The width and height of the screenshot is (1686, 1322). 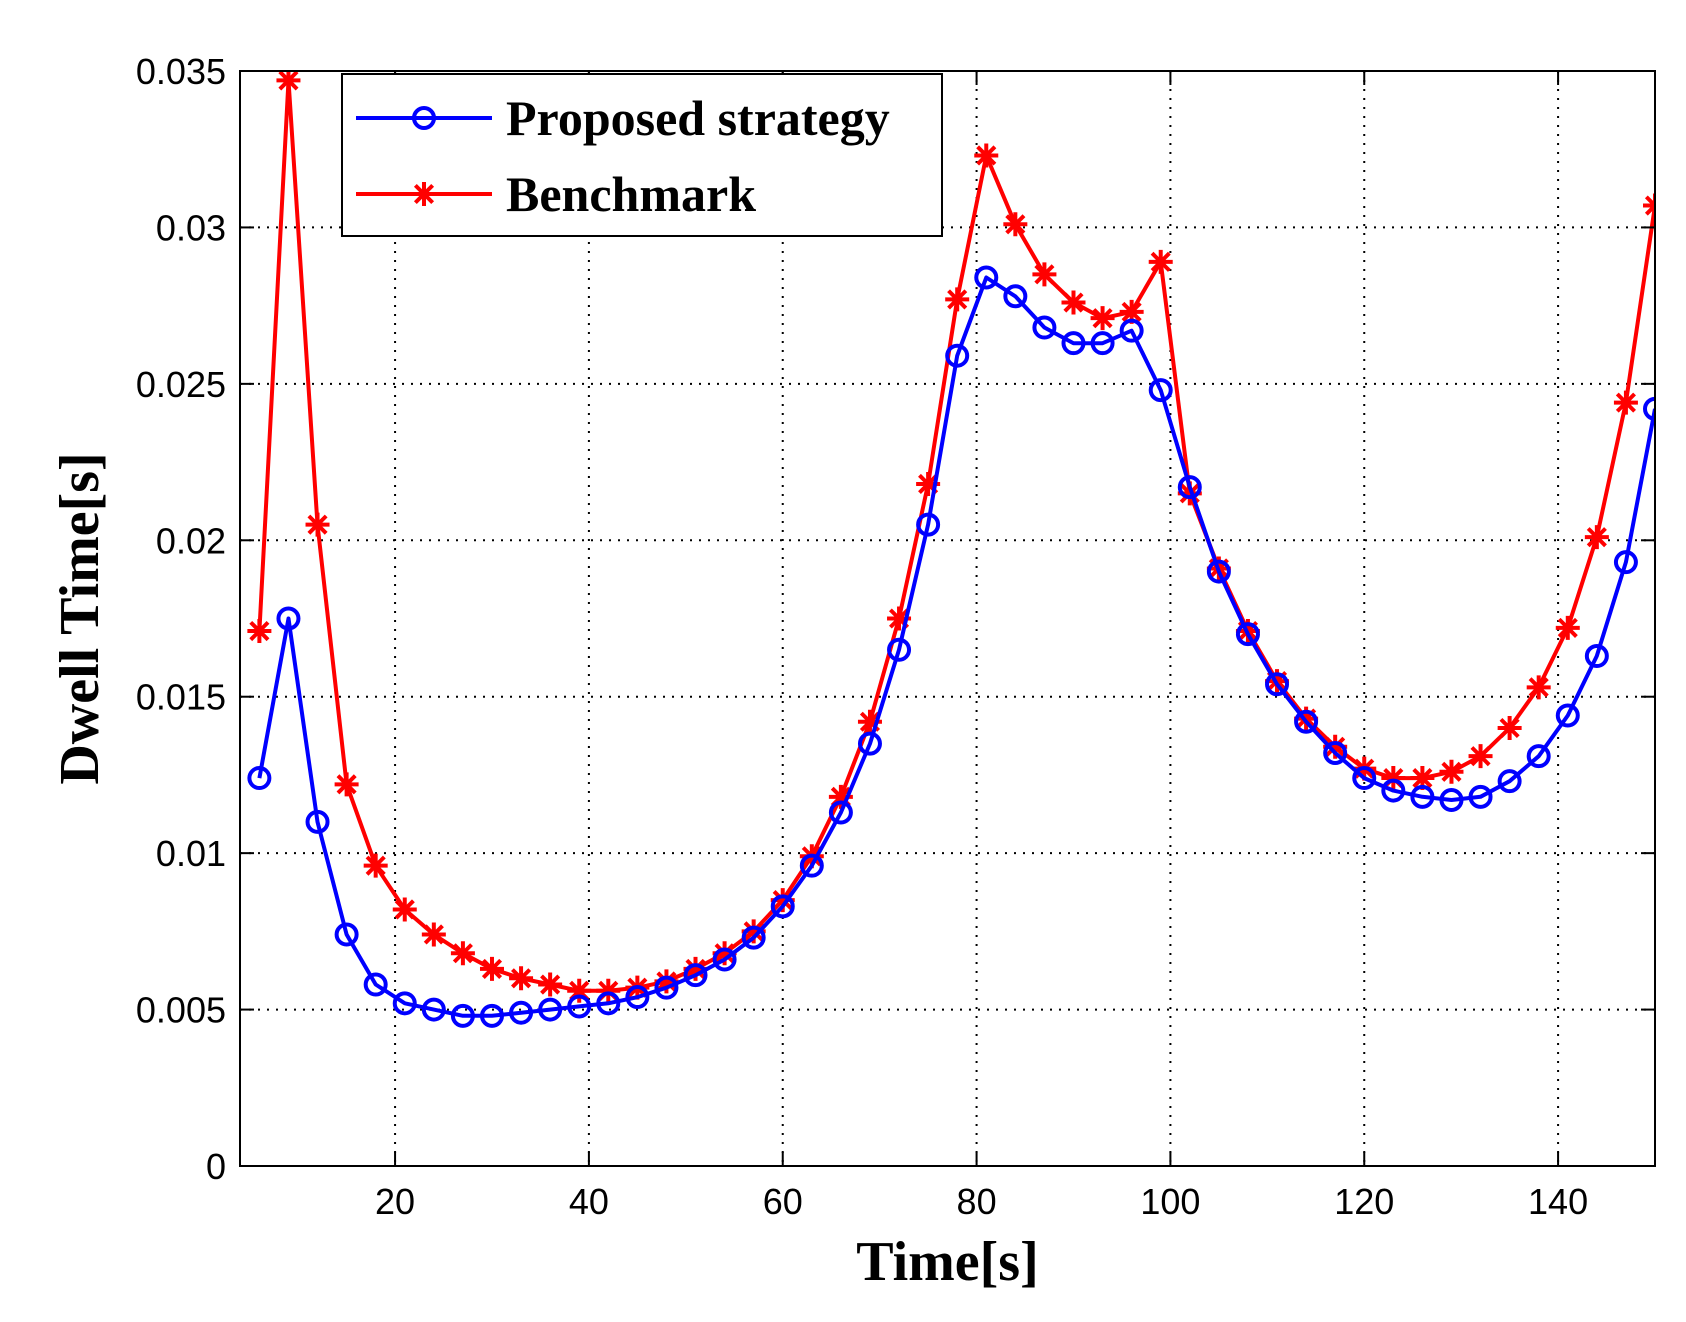 I want to click on legend-label: Benchmark, so click(x=631, y=194).